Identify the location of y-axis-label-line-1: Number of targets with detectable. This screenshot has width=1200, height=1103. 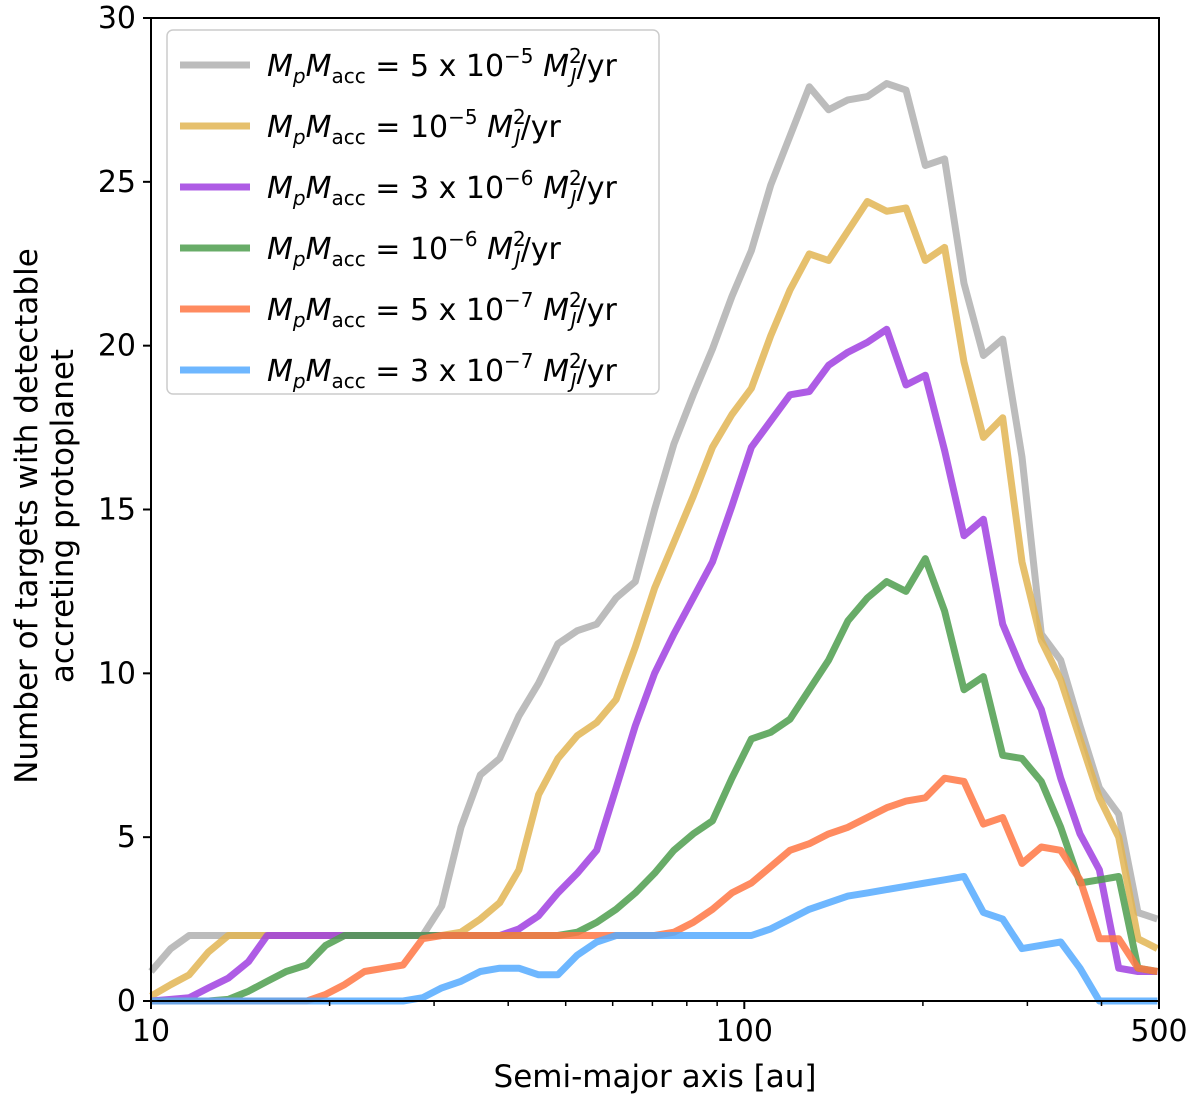
(27, 516).